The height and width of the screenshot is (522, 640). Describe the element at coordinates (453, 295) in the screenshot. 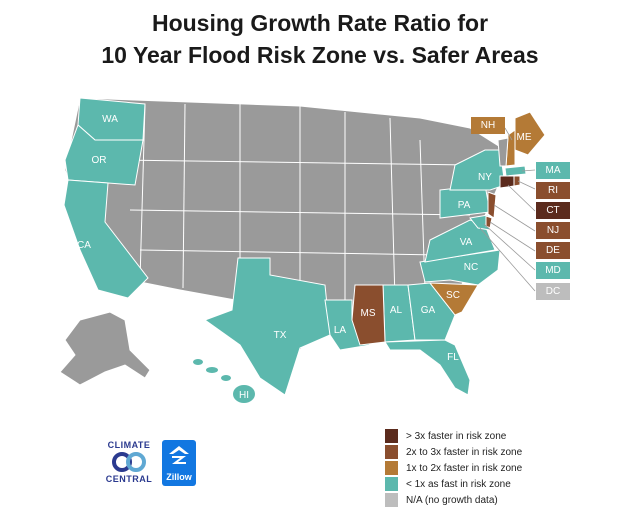

I see `label-sc: SC` at that location.